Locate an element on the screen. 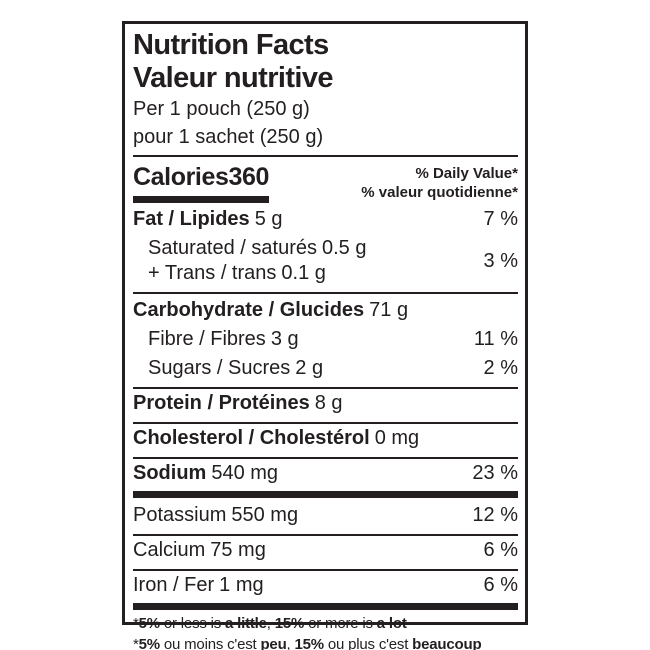 The image size is (650, 650). serving-size-french: pour 1 sachet (250 g) is located at coordinates (228, 137).